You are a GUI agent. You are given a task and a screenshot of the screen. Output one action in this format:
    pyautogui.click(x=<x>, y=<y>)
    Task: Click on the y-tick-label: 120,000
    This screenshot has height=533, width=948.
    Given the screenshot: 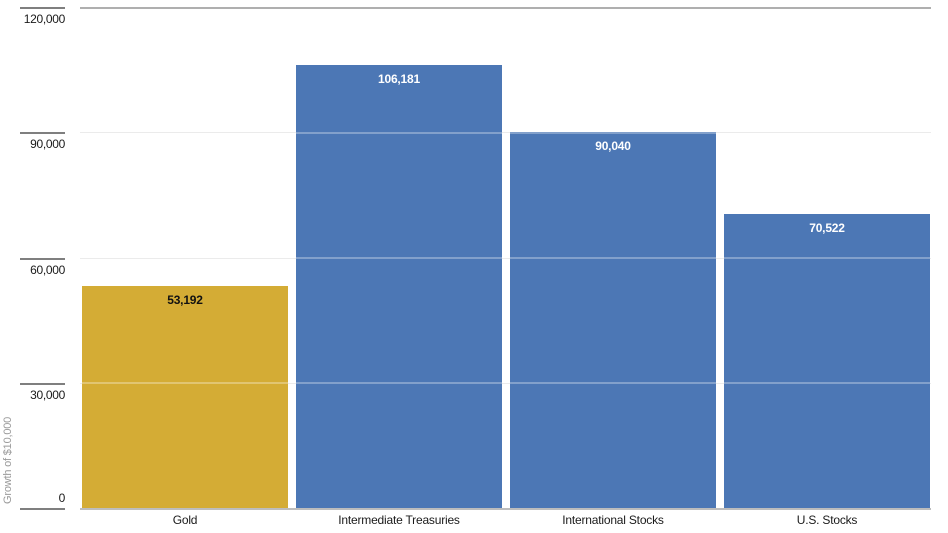 What is the action you would take?
    pyautogui.click(x=44, y=19)
    